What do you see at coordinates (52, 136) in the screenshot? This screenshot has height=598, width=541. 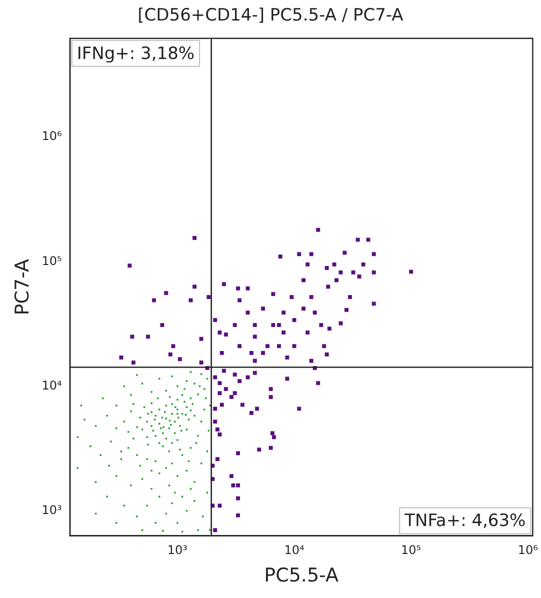 I see `y-tick-label: 10⁶` at bounding box center [52, 136].